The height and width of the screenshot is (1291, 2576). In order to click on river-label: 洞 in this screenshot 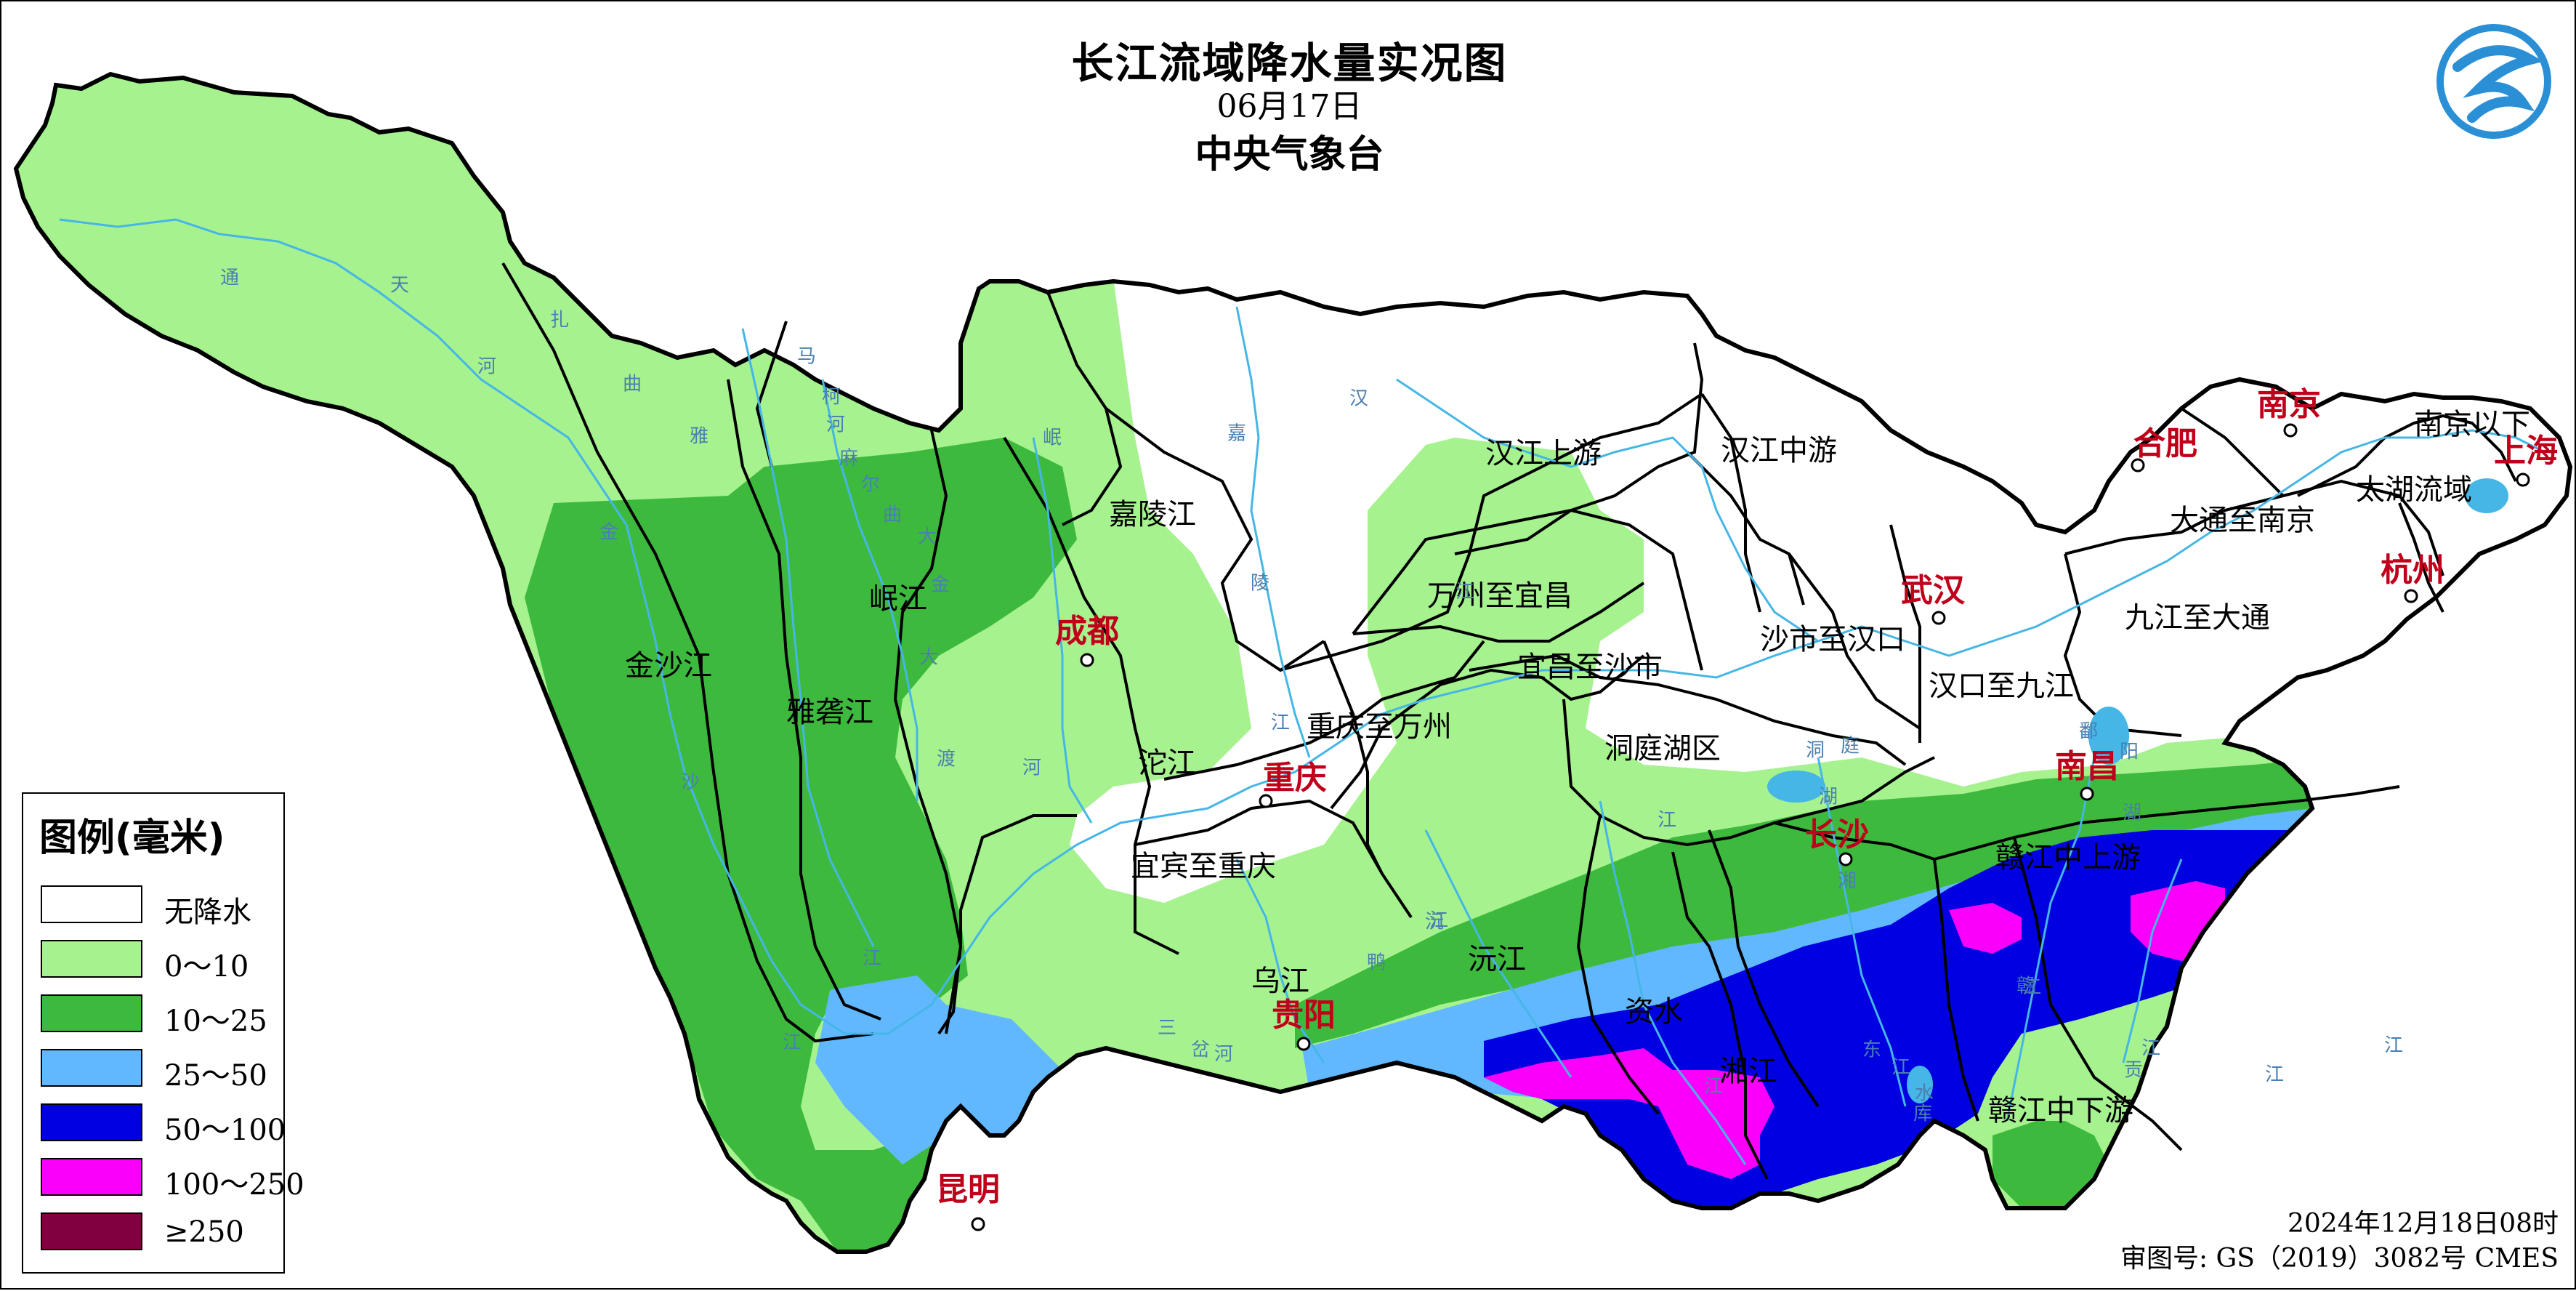, I will do `click(1815, 750)`.